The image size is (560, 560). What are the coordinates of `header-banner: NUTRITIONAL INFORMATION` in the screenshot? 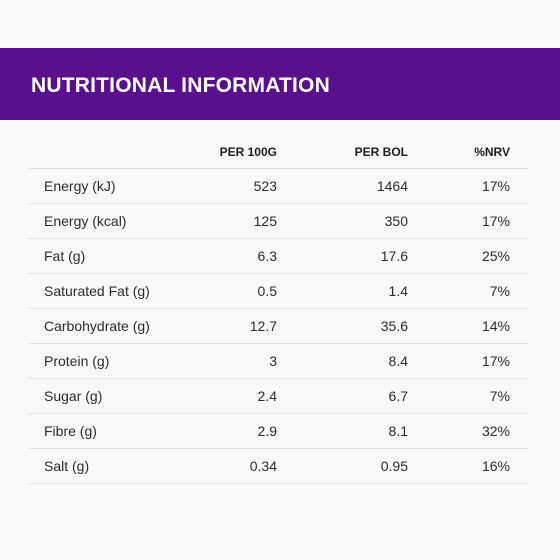 It's located at (280, 84).